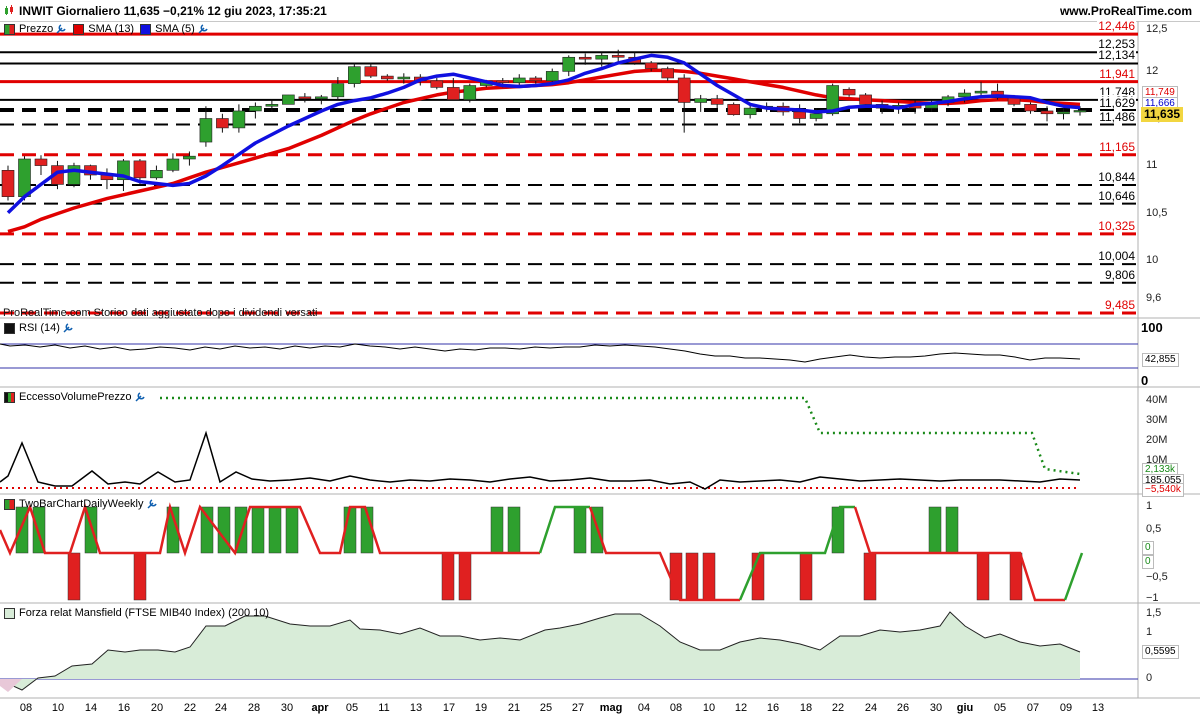 The width and height of the screenshot is (1200, 720). I want to click on sma13-swatch-icon, so click(79, 29).